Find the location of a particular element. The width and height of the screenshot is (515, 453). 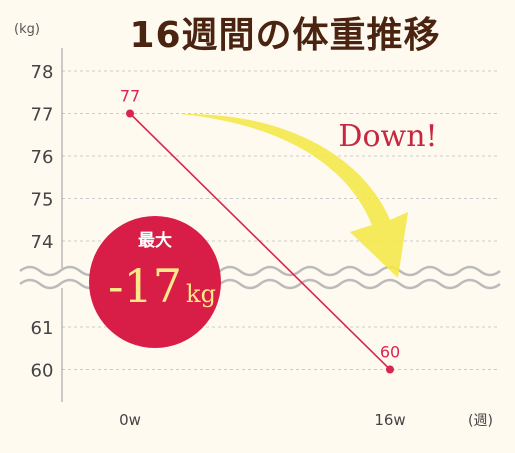

badge-label: 最大 is located at coordinates (155, 240).